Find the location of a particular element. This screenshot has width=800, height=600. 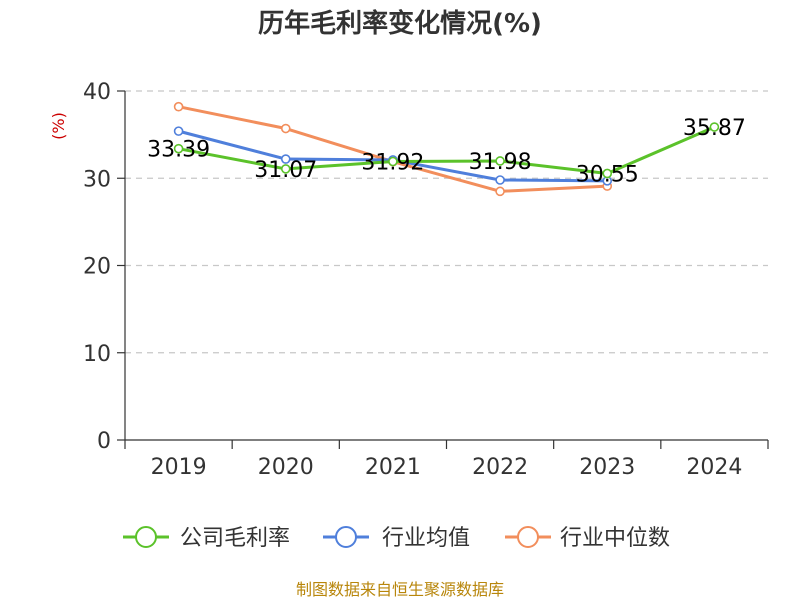

data-label-2023: 30.55 is located at coordinates (607, 174).